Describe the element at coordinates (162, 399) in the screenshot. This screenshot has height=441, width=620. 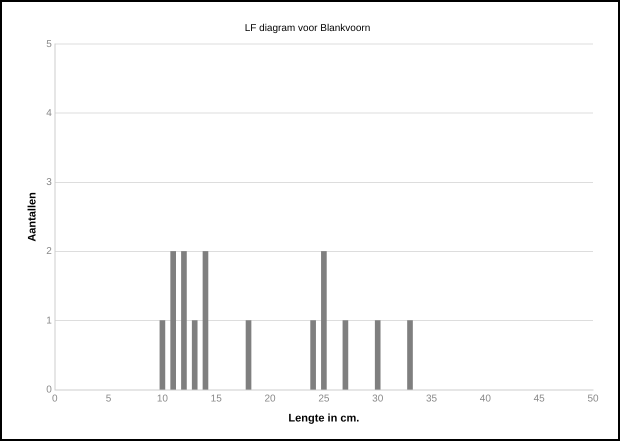
I see `x-tick-label: 10` at that location.